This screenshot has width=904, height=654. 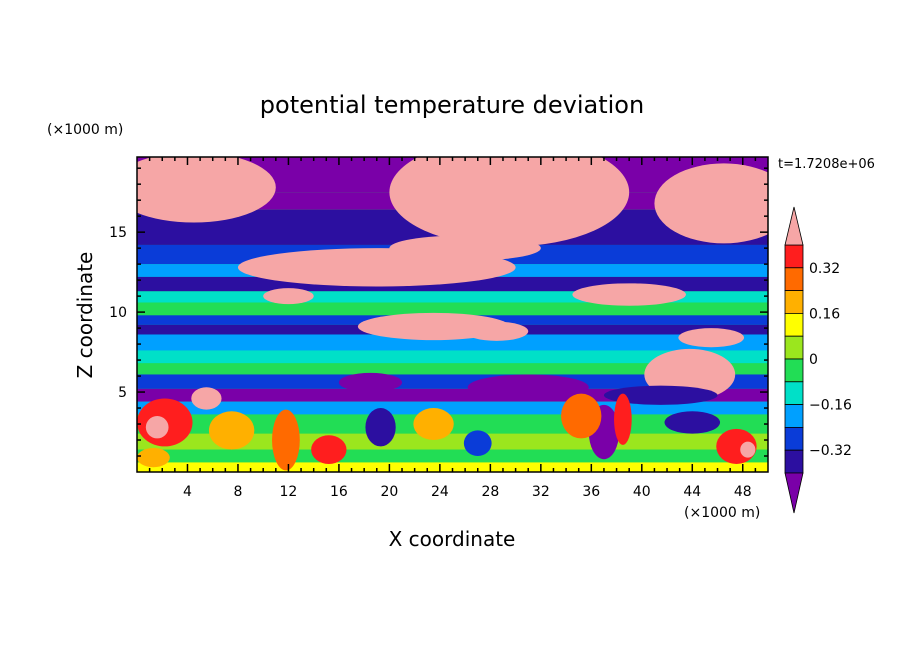 What do you see at coordinates (118, 233) in the screenshot?
I see `y-tick-label: 15` at bounding box center [118, 233].